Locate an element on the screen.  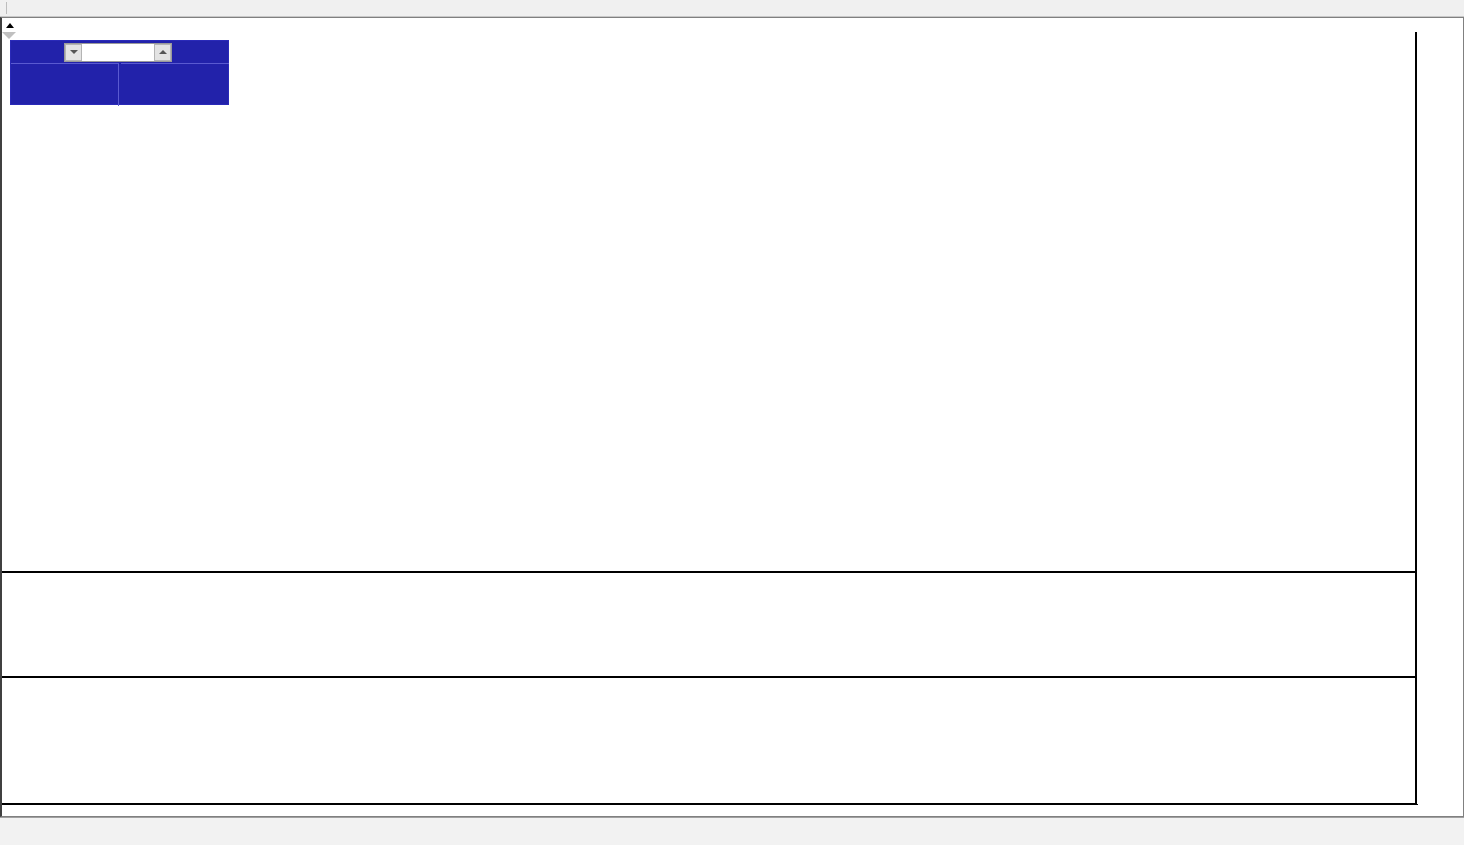
chart-top-marker-icon is located at coordinates (9, 35).